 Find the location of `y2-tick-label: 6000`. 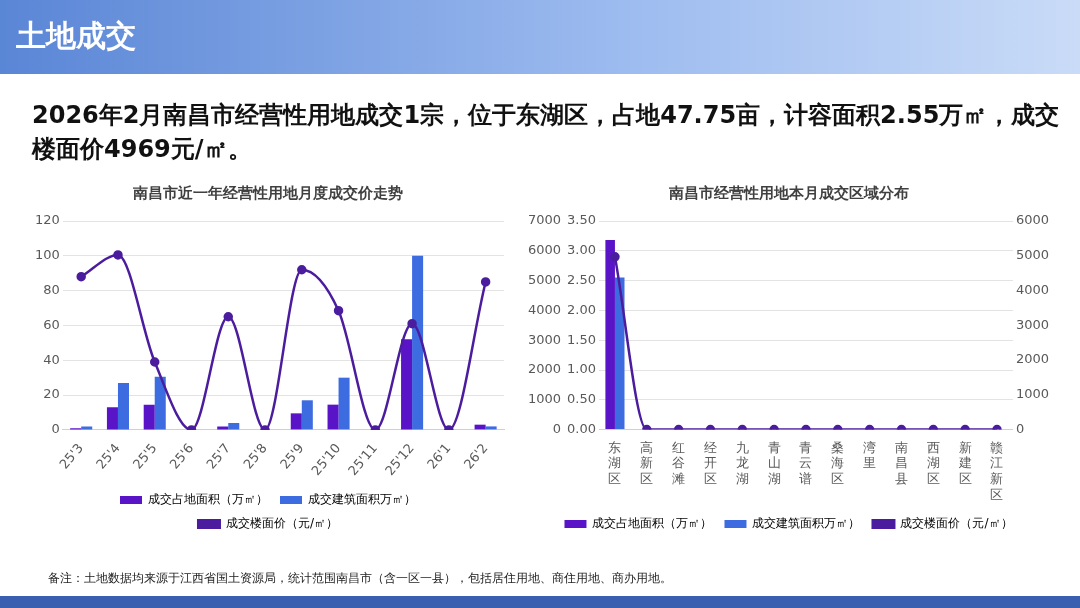

y2-tick-label: 6000 is located at coordinates (1032, 220).